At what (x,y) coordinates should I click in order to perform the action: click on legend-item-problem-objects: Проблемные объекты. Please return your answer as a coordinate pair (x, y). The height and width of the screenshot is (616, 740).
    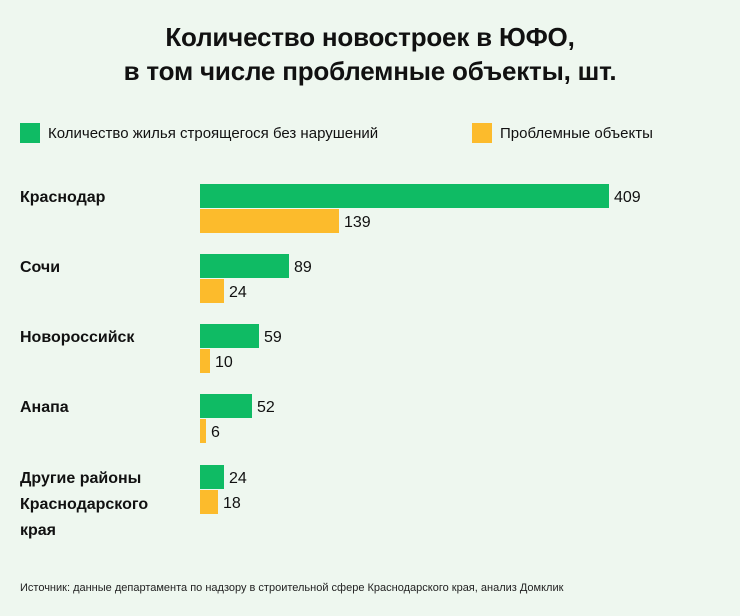
    Looking at the image, I should click on (562, 133).